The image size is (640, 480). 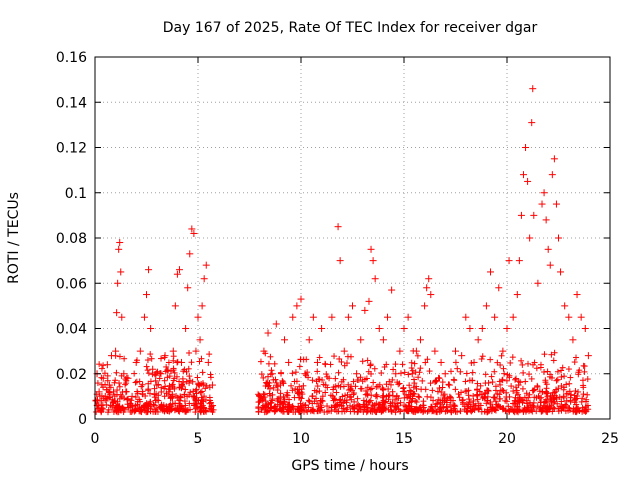 What do you see at coordinates (76, 194) in the screenshot?
I see `y-tick-label: 0.1` at bounding box center [76, 194].